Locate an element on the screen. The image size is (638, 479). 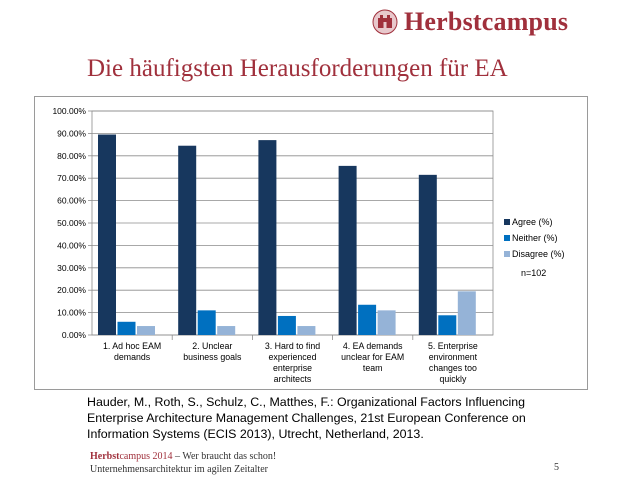
x-tick-label: quickly is located at coordinates (452, 379).